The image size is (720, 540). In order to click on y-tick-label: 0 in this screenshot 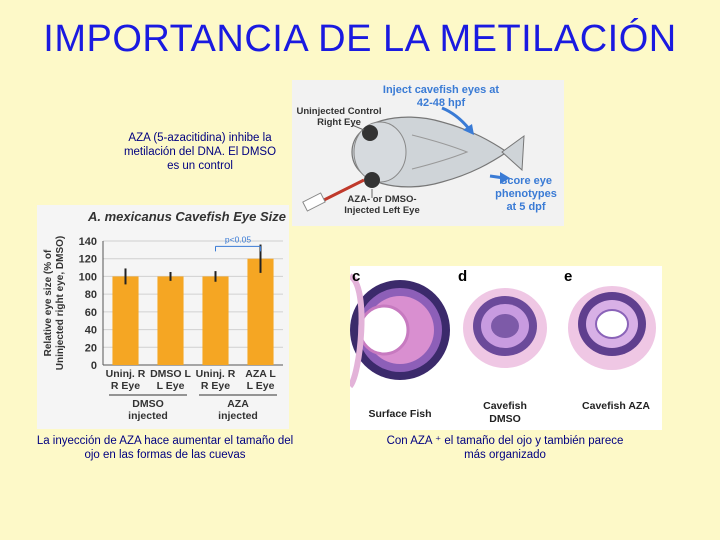, I will do `click(94, 366)`.